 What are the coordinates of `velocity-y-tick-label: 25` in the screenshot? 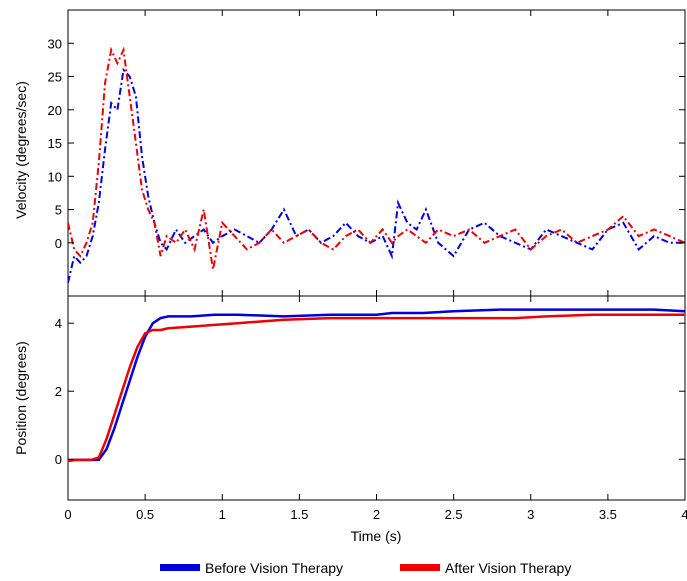 It's located at (55, 77).